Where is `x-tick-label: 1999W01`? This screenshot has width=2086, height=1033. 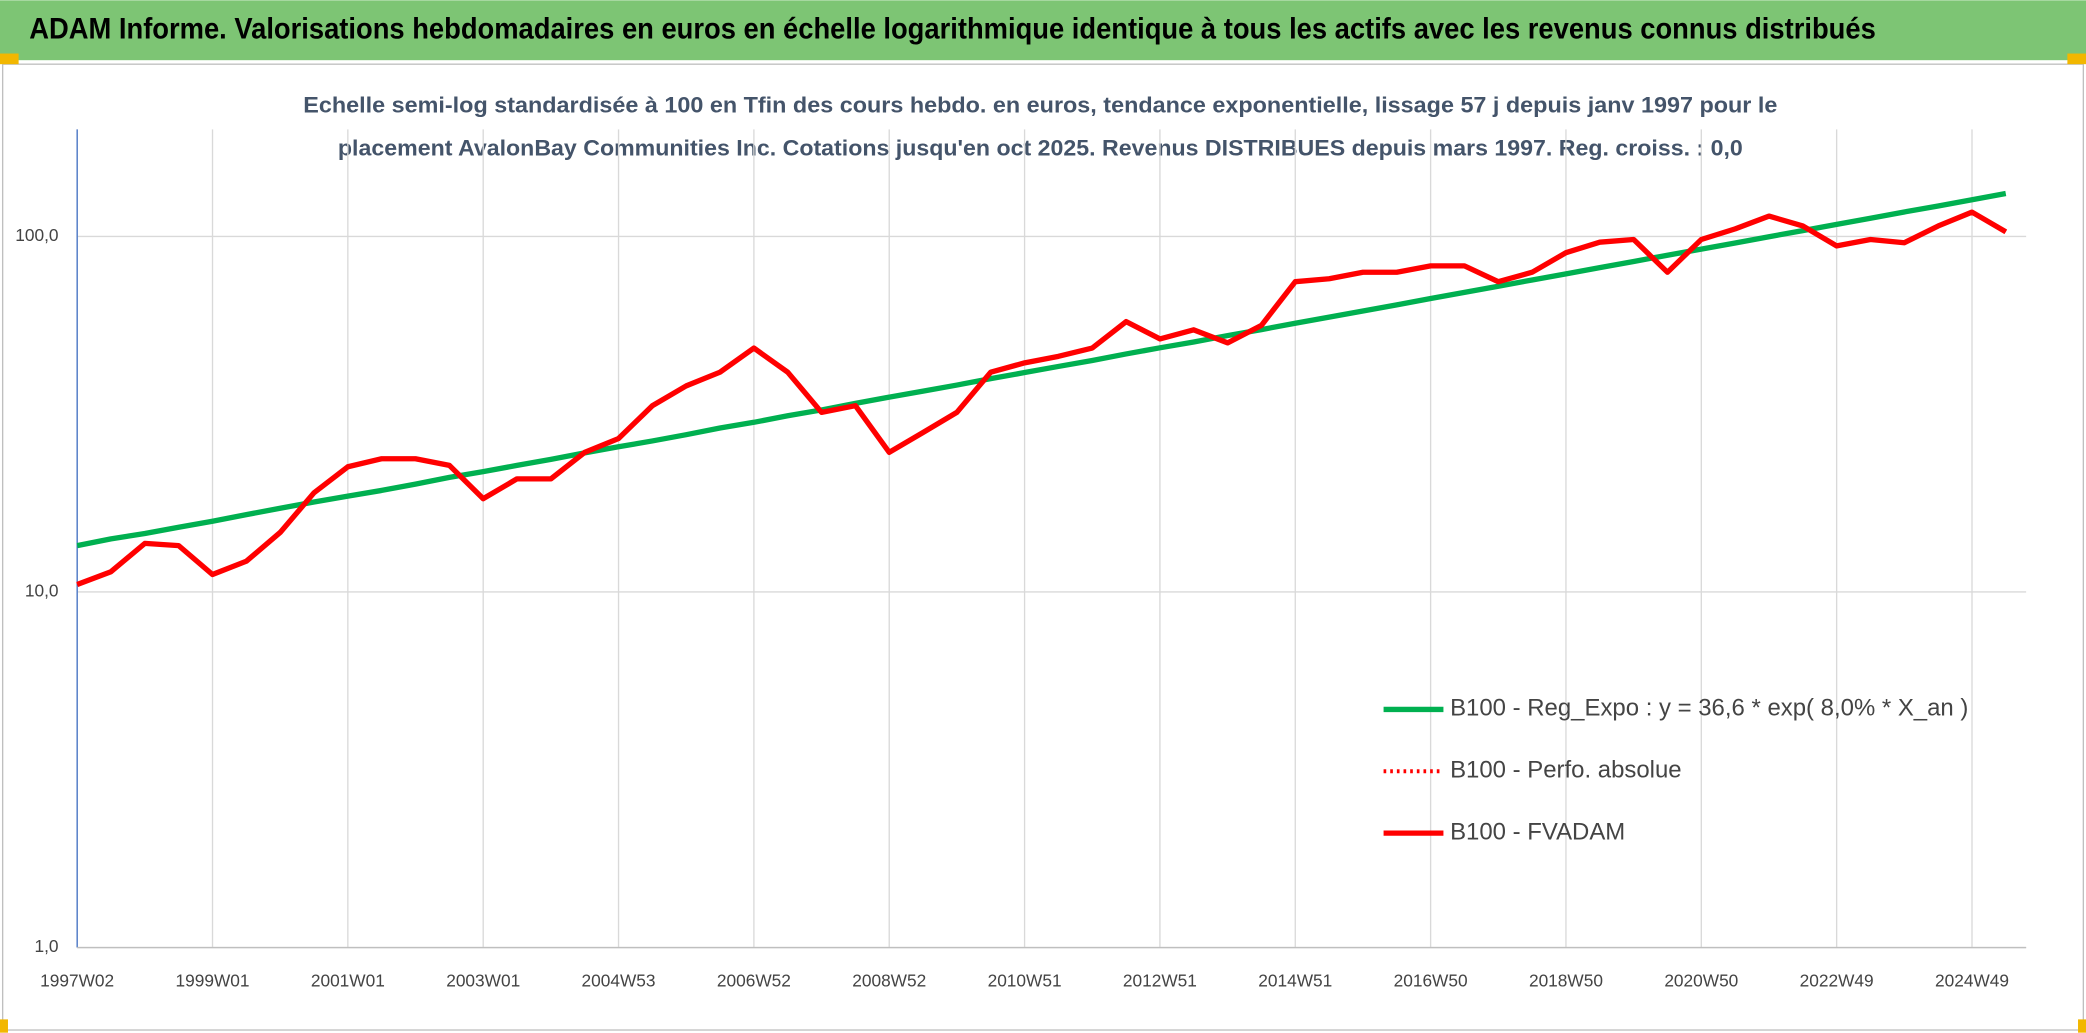 x-tick-label: 1999W01 is located at coordinates (213, 981).